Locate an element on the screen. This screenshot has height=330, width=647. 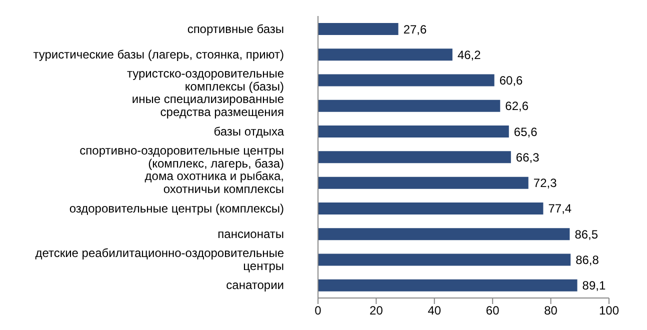
y-tick-label: спортивно-оздоровительные центры (комплекс, лагерь, база) is located at coordinates (182, 157).